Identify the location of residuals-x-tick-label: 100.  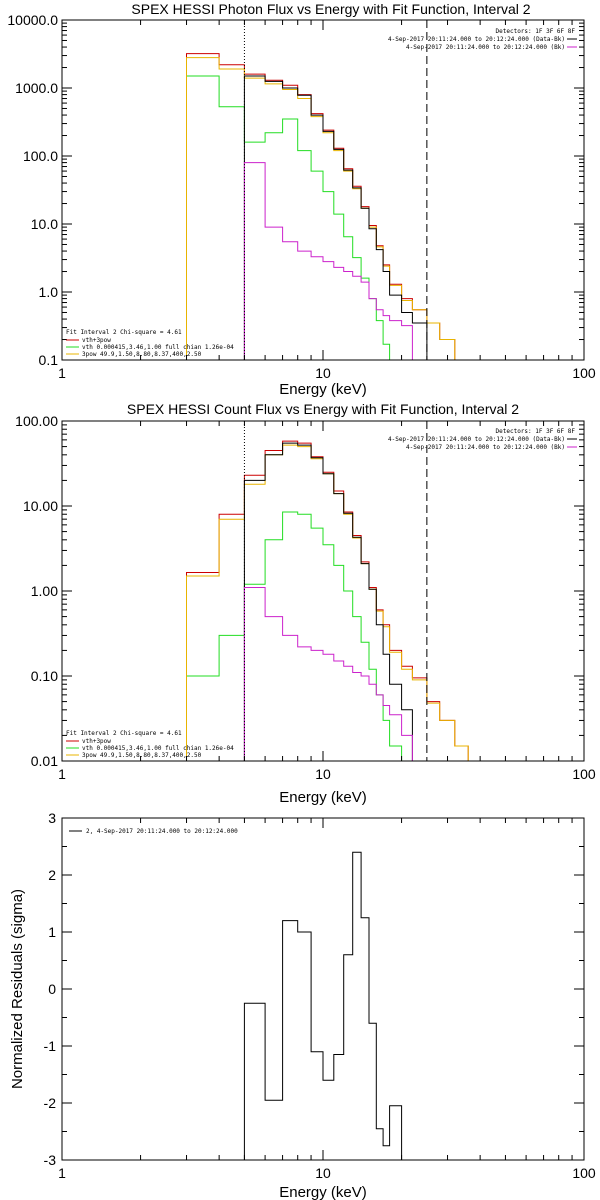
(584, 1173).